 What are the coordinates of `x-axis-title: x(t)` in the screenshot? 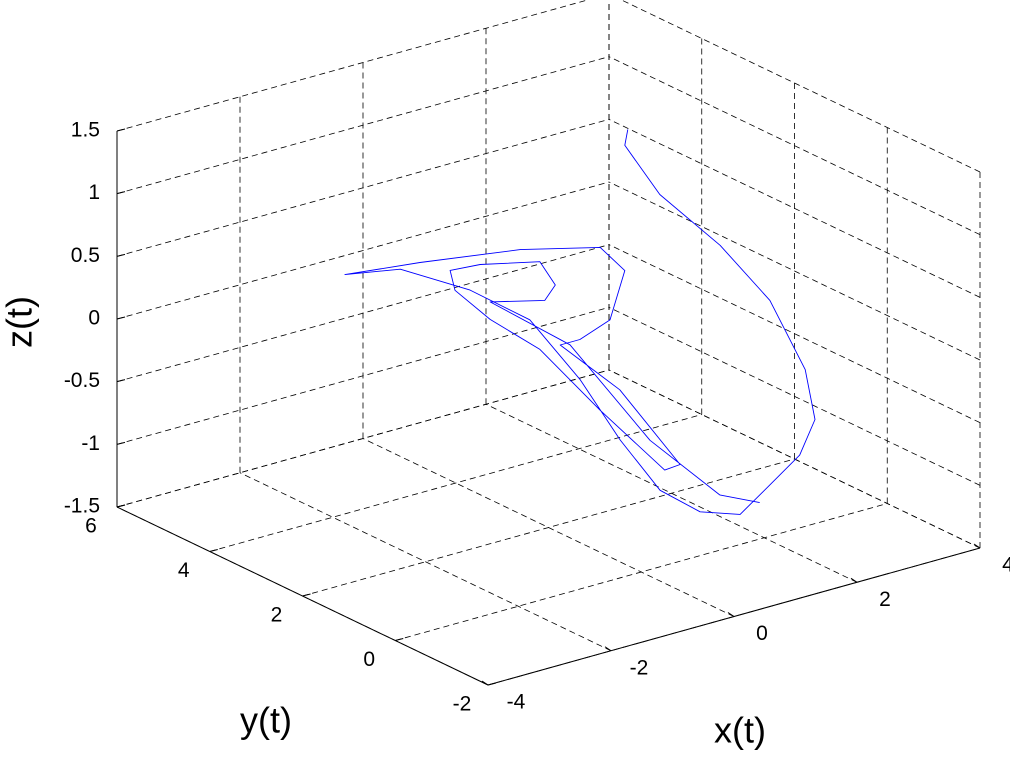 It's located at (740, 730).